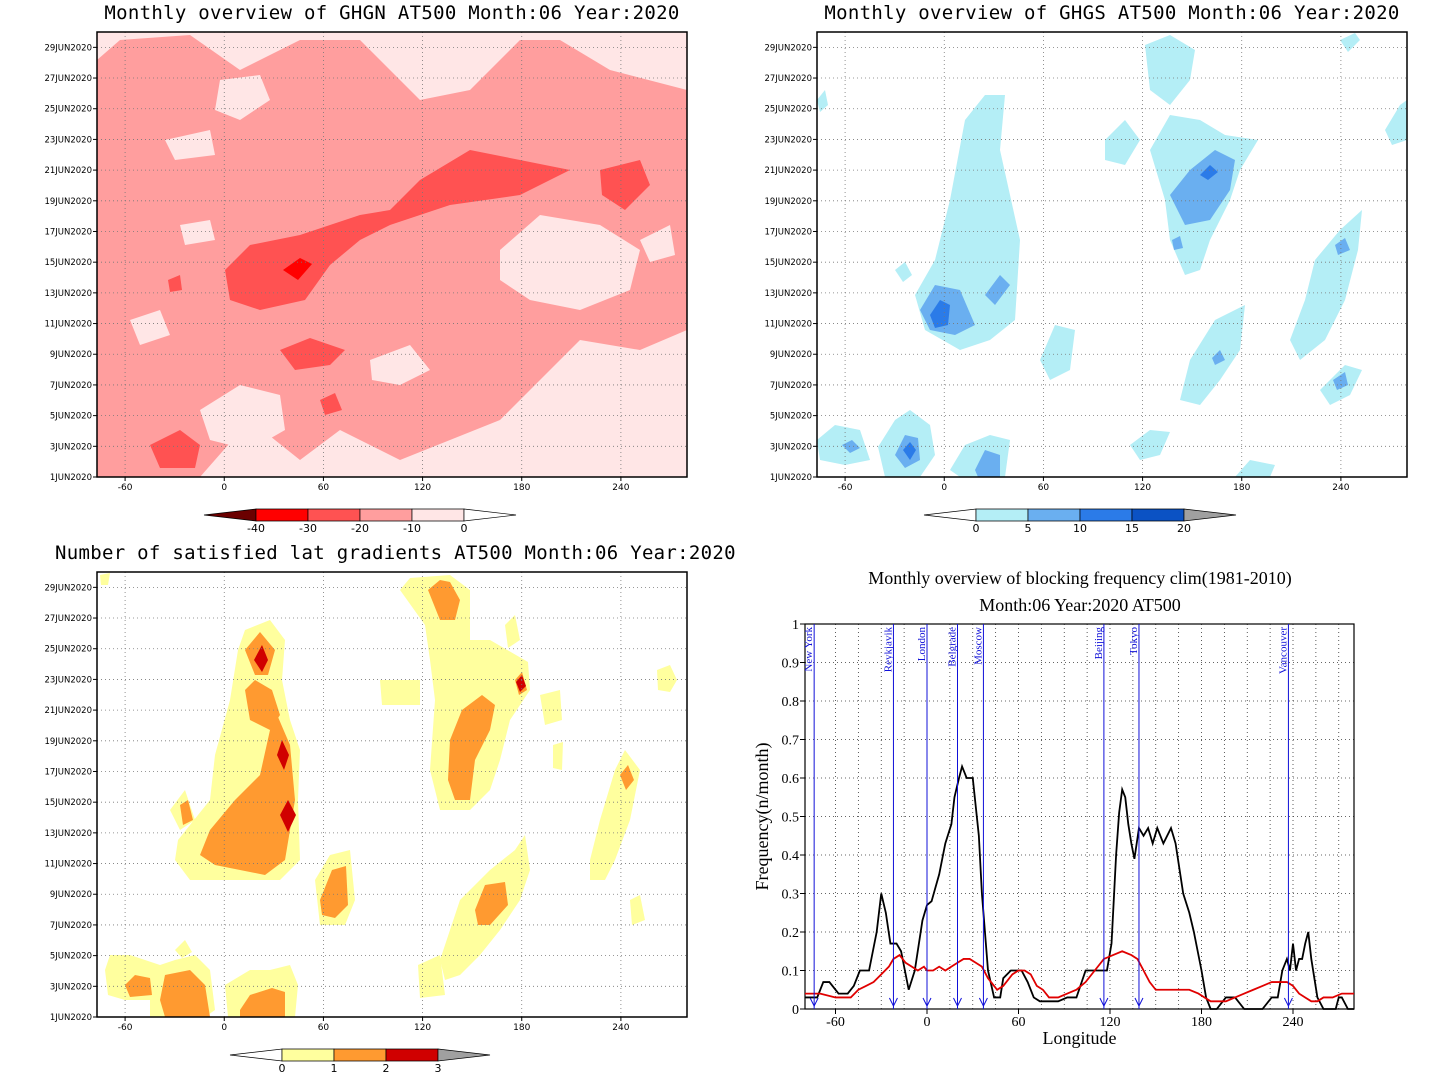  I want to click on city-arrow-vancouver, so click(1288, 1002).